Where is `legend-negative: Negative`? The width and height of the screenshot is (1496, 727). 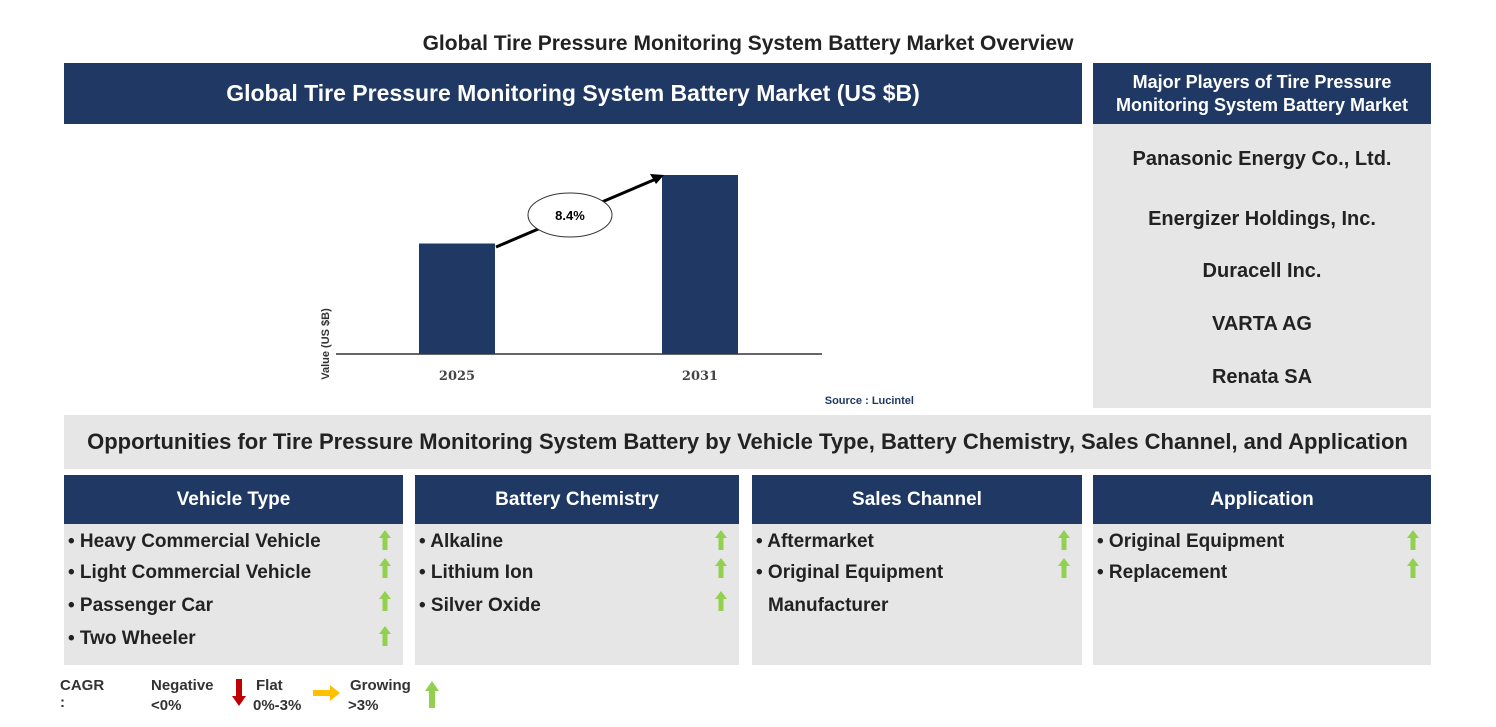
legend-negative: Negative is located at coordinates (182, 685).